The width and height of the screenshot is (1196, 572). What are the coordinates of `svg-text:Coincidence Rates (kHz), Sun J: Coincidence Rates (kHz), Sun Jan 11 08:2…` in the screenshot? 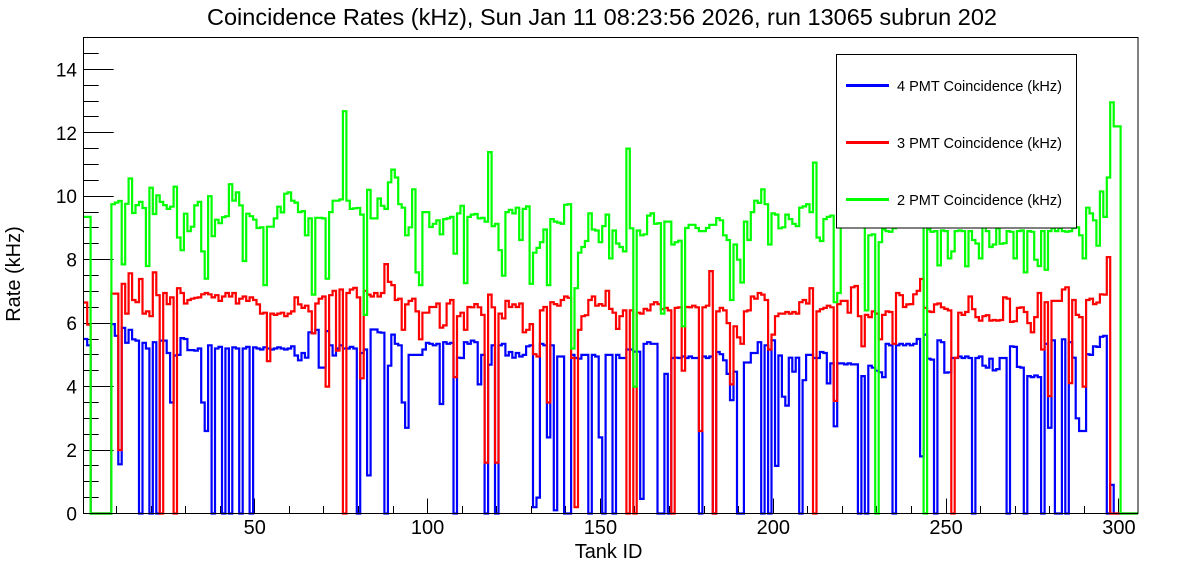 It's located at (602, 17).